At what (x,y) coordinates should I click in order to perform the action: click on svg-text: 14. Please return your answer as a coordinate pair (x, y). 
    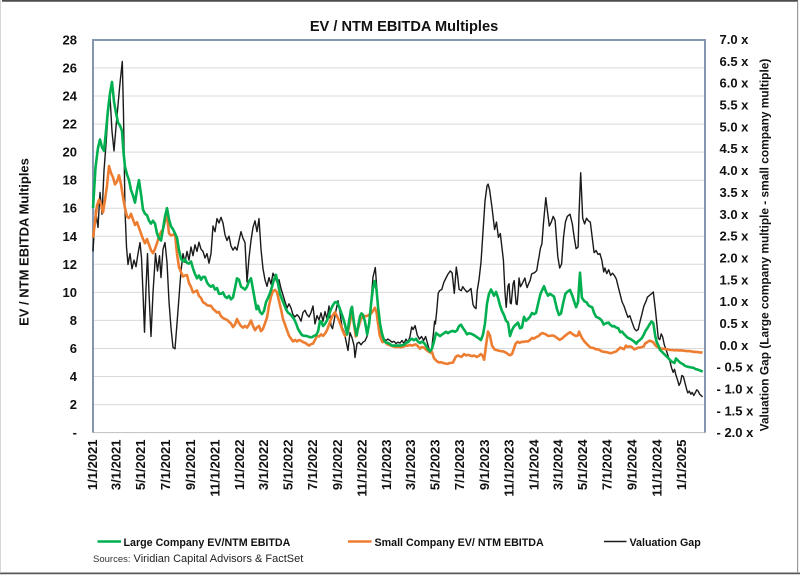
    Looking at the image, I should click on (70, 236).